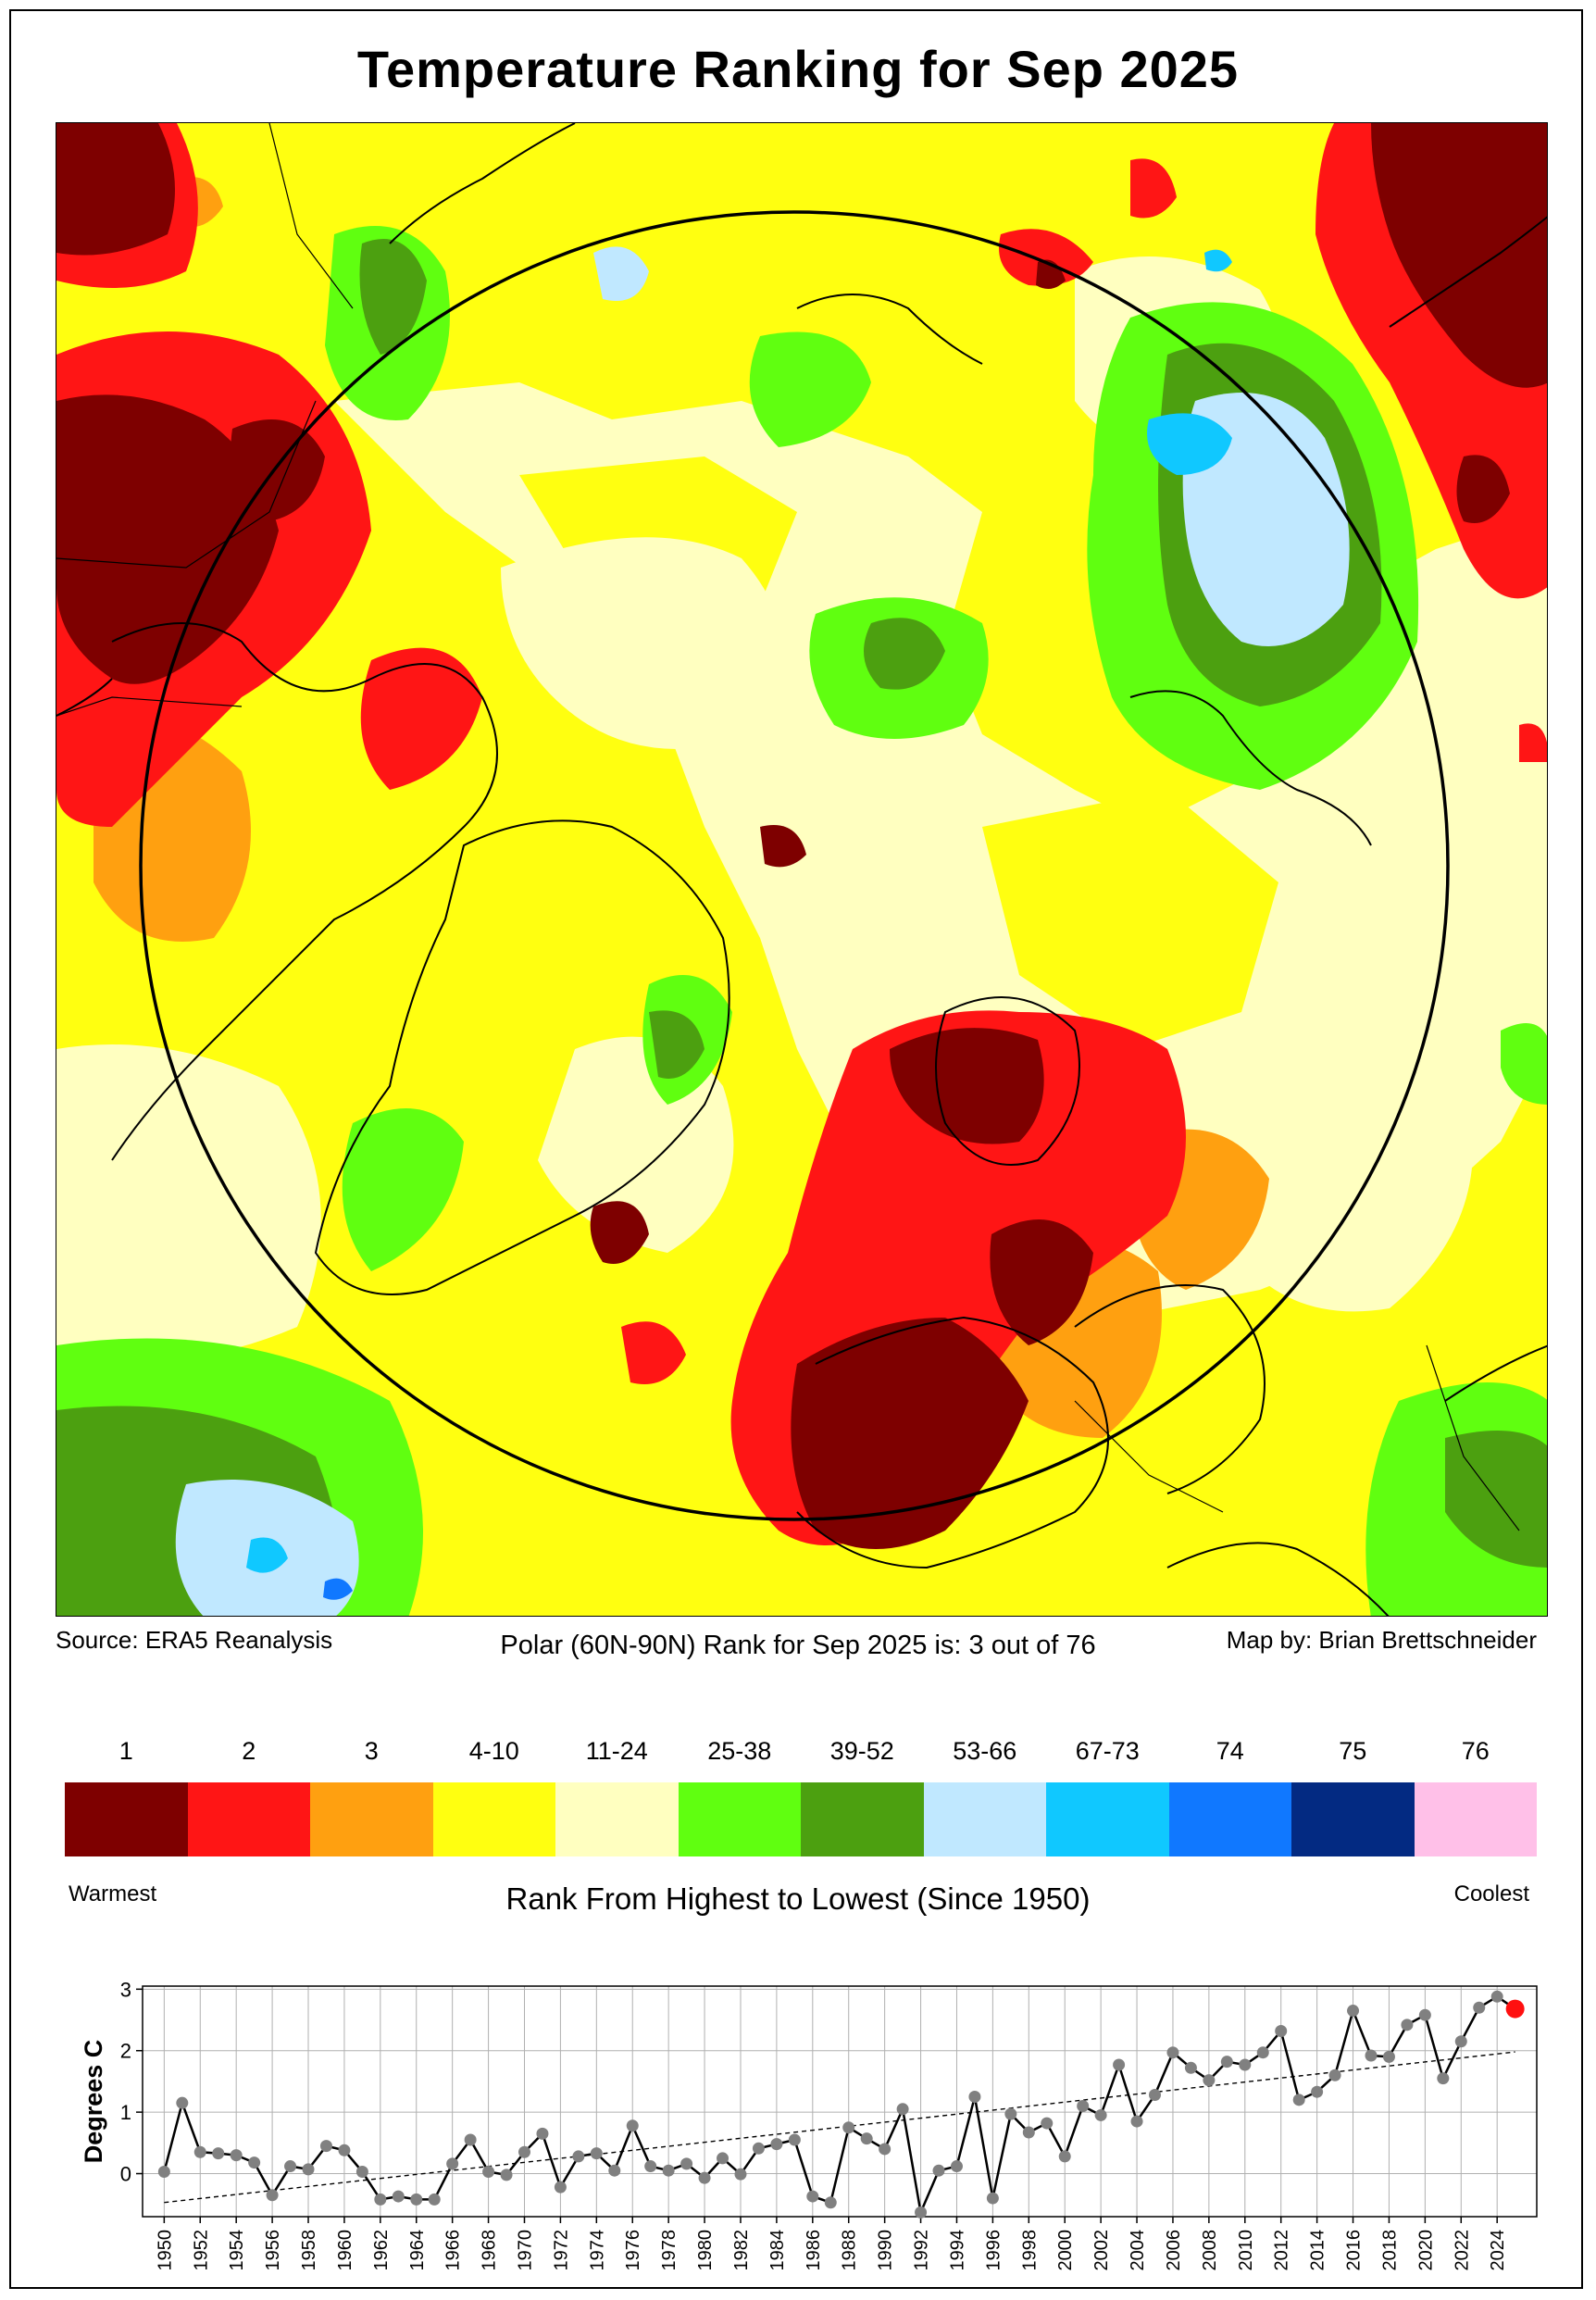 Image resolution: width=1596 pixels, height=2300 pixels. What do you see at coordinates (237, 2250) in the screenshot?
I see `x-tick-label: 1954` at bounding box center [237, 2250].